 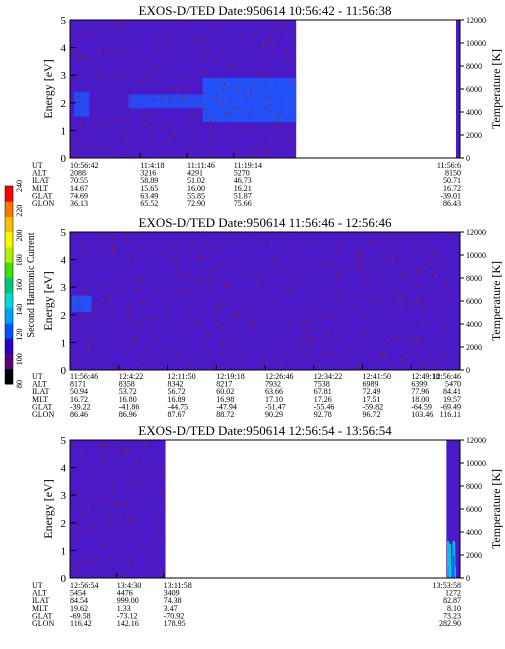 What do you see at coordinates (372, 391) in the screenshot?
I see `row-value: 72.49` at bounding box center [372, 391].